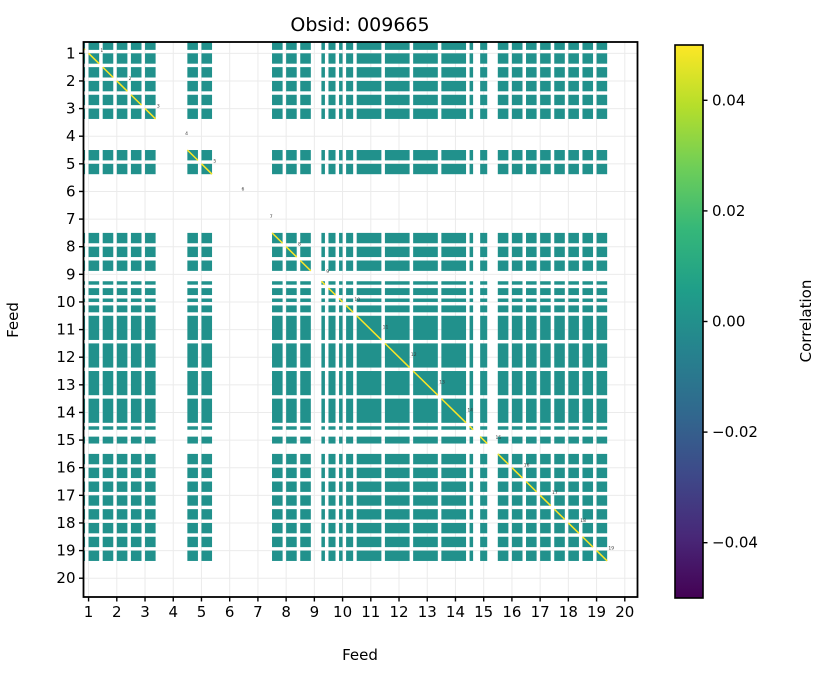 The height and width of the screenshot is (678, 825). Describe the element at coordinates (624, 612) in the screenshot. I see `x-tick-label: 20` at that location.